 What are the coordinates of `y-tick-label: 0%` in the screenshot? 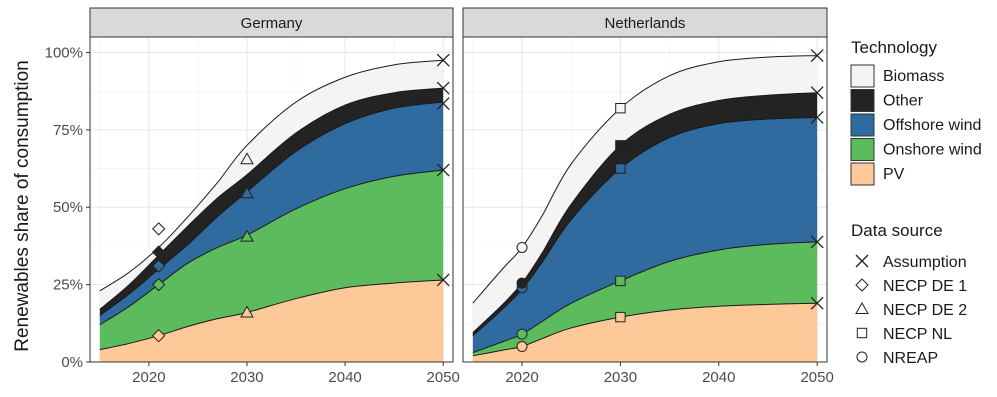 It's located at (72, 362).